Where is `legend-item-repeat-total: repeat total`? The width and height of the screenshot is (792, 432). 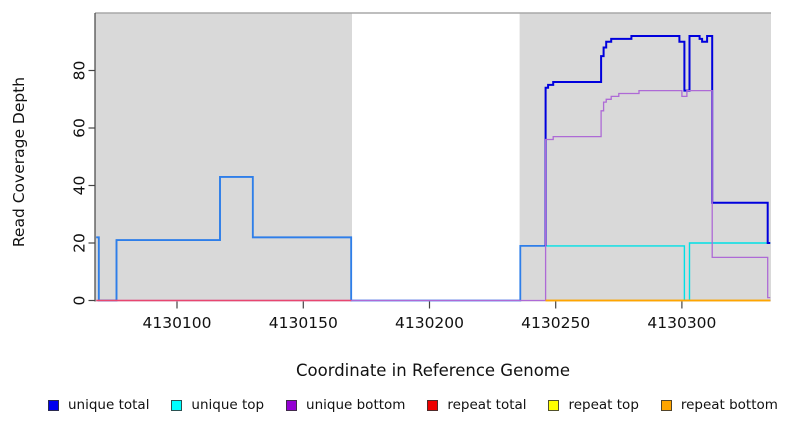
legend-item-repeat-total: repeat total is located at coordinates (477, 405).